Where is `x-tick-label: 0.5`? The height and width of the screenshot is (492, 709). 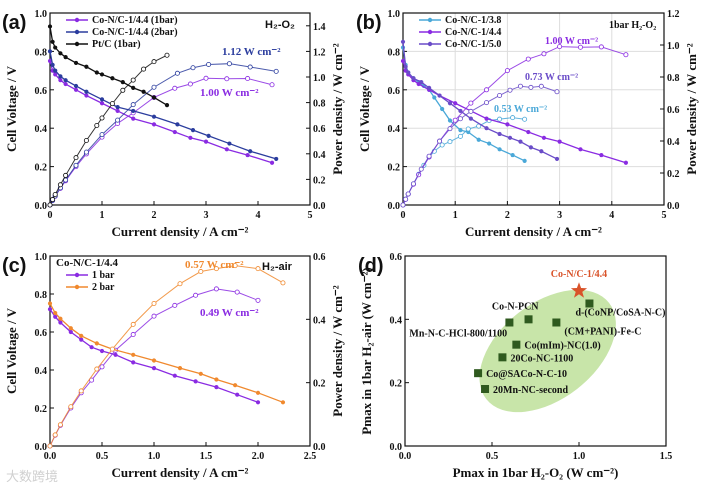 x-tick-label: 0.5 is located at coordinates (492, 456).